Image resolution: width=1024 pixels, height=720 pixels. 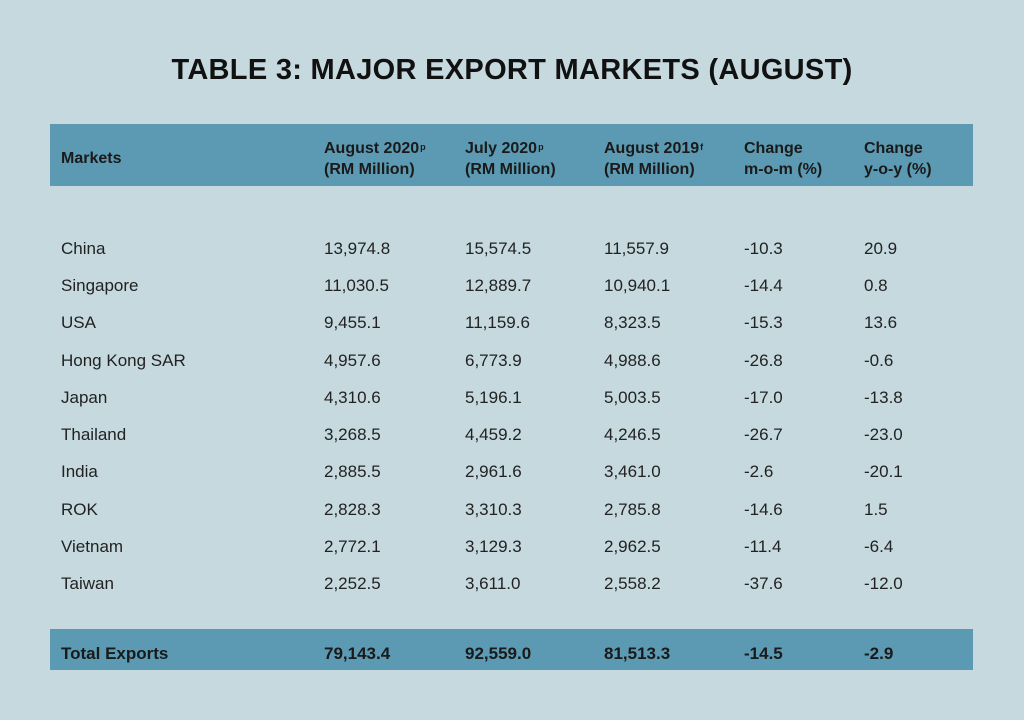 I want to click on total-row-bar, so click(x=511, y=649).